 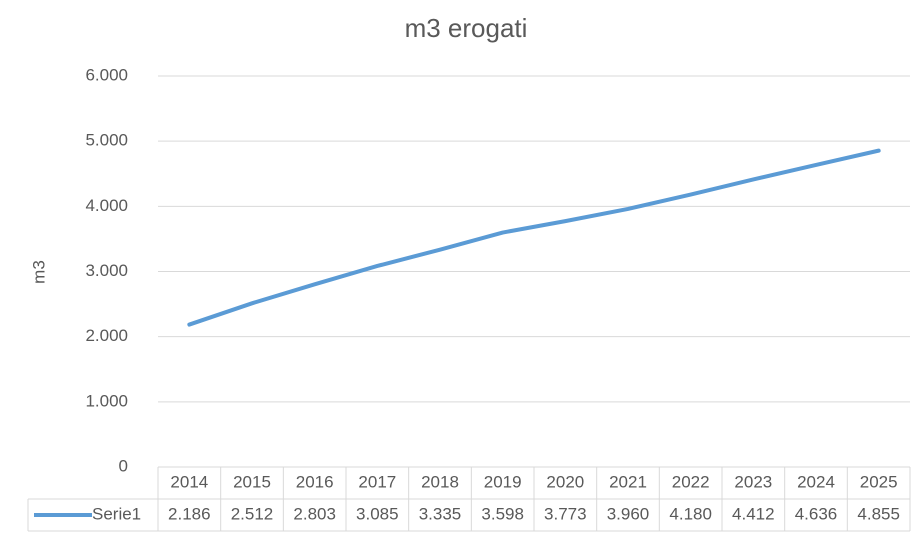 What do you see at coordinates (878, 513) in the screenshot?
I see `data-table-value: 4.855` at bounding box center [878, 513].